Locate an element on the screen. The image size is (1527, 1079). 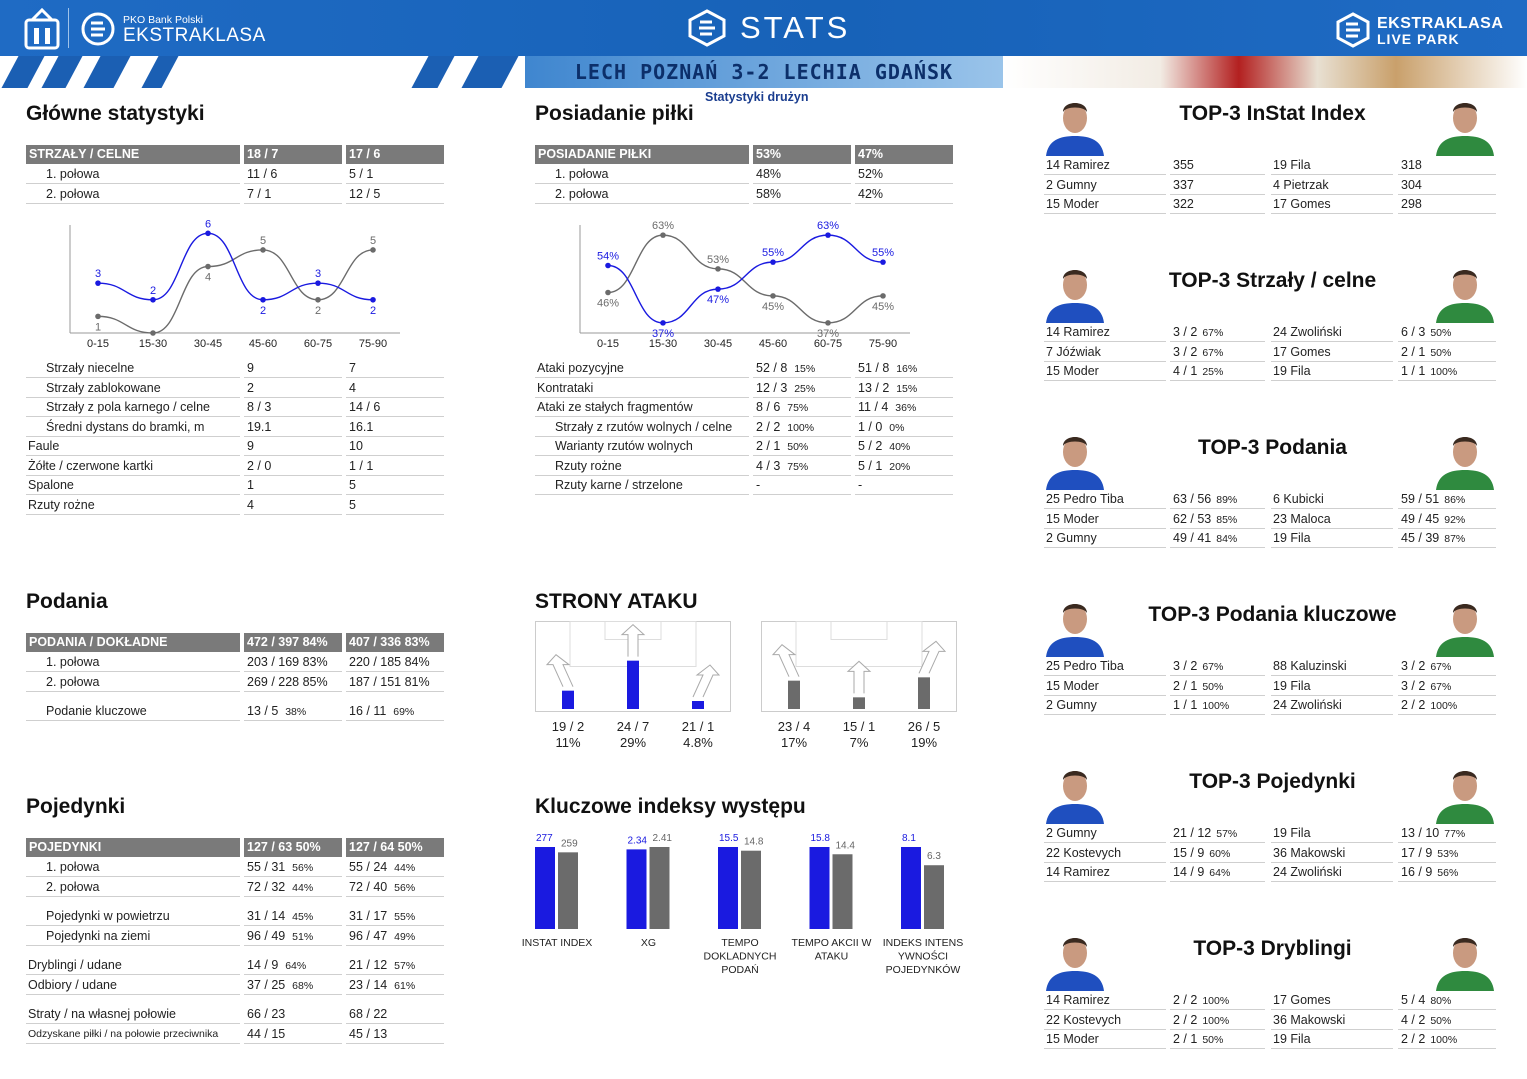
away-bar-value: 14.4 is located at coordinates (846, 845).